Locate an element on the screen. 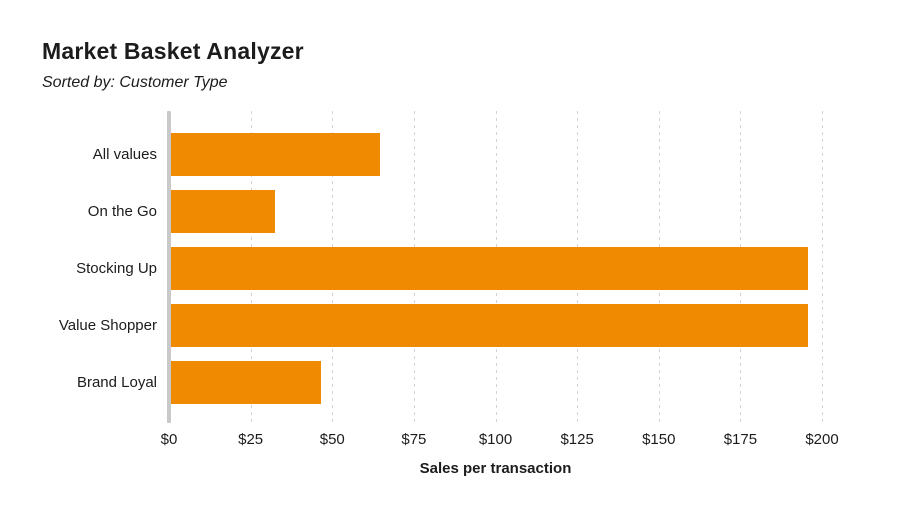 The height and width of the screenshot is (520, 924). category-label: Stocking Up is located at coordinates (116, 268).